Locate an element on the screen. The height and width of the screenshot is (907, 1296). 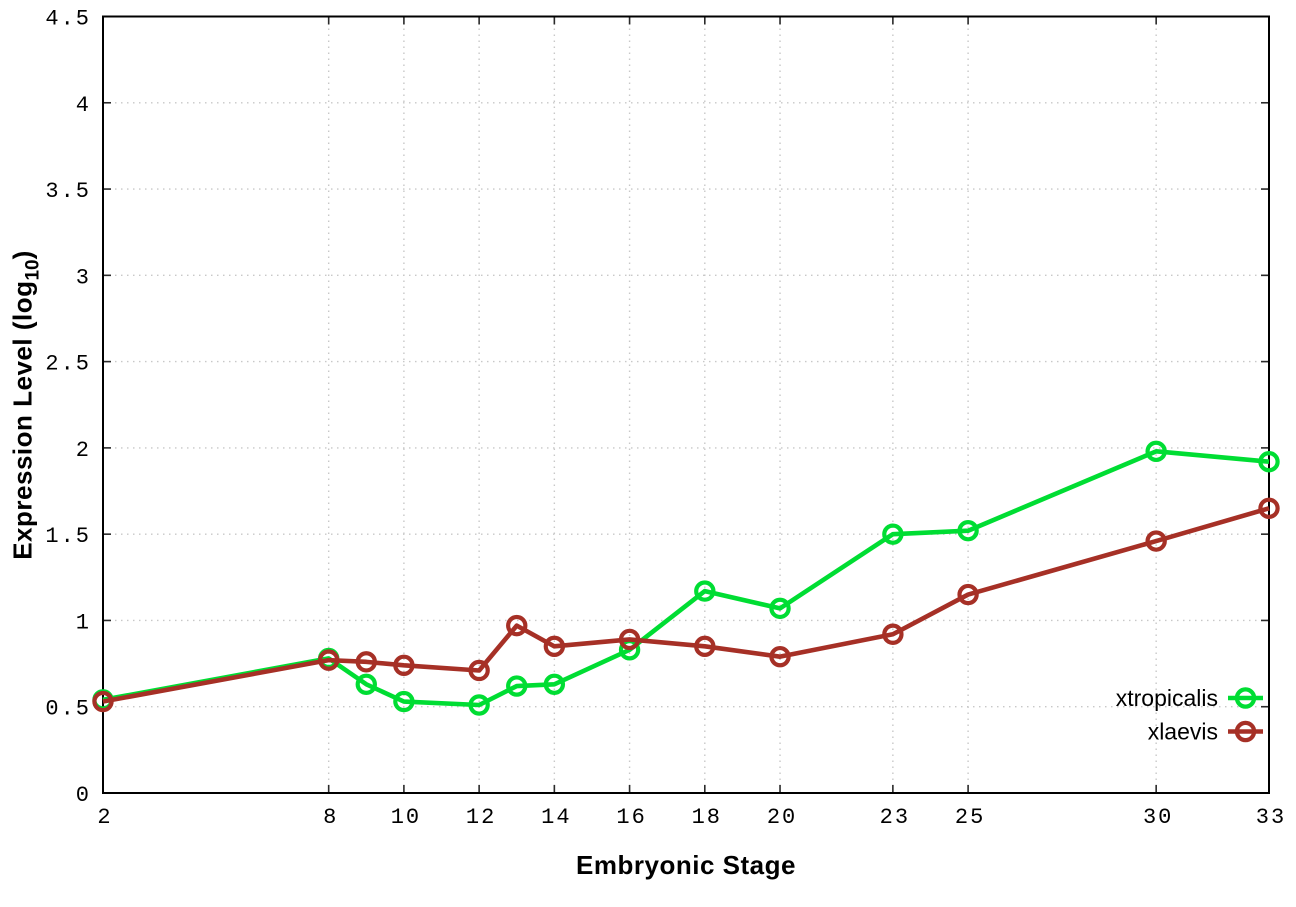
x-tick-label: 23 is located at coordinates (895, 817).